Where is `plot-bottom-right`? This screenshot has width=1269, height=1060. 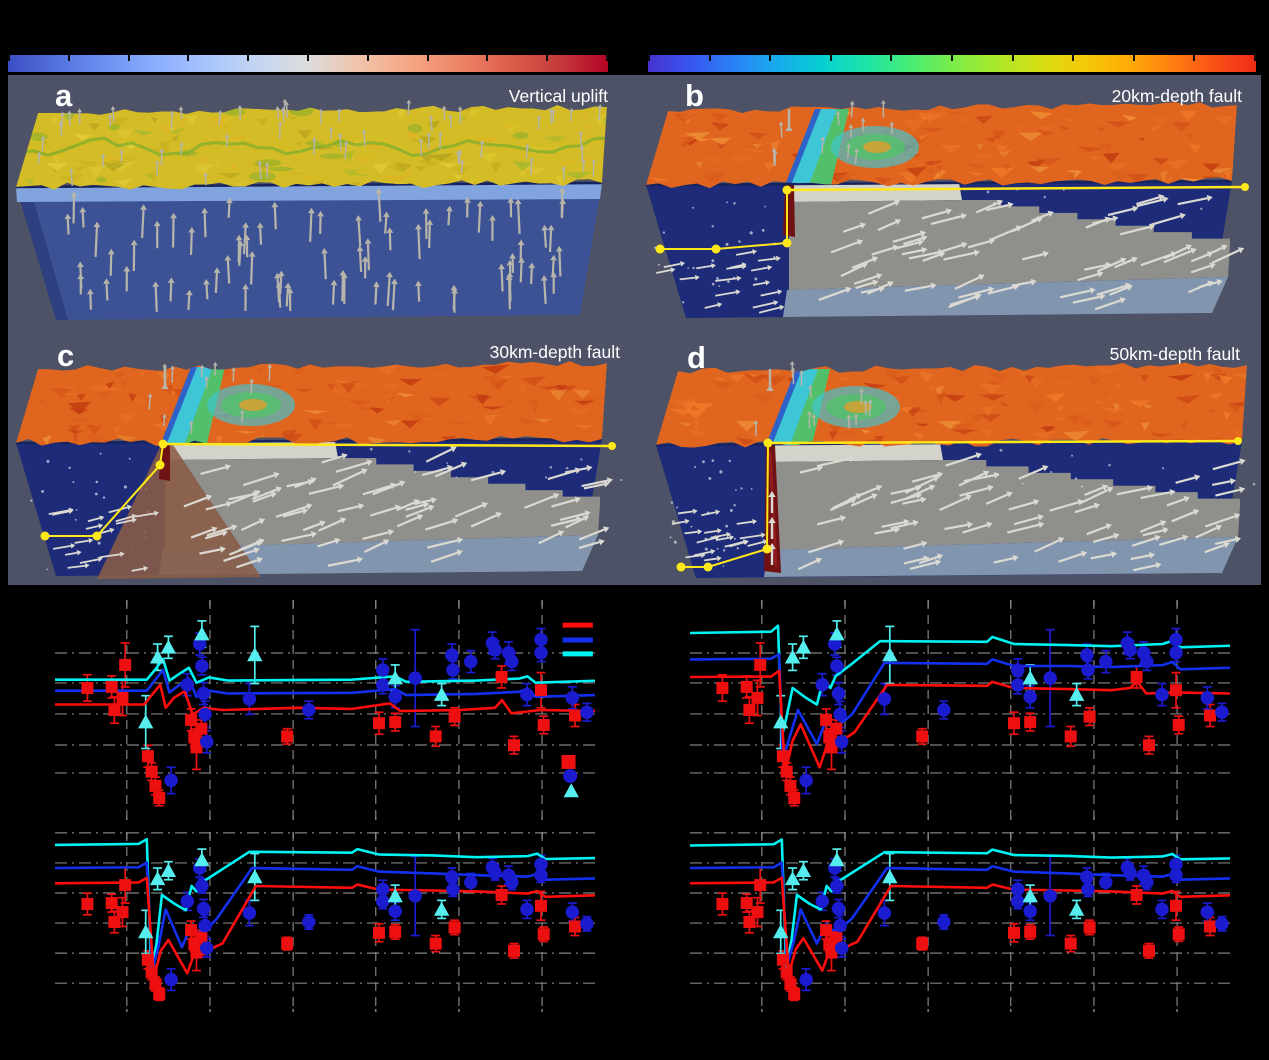 plot-bottom-right is located at coordinates (960, 922).